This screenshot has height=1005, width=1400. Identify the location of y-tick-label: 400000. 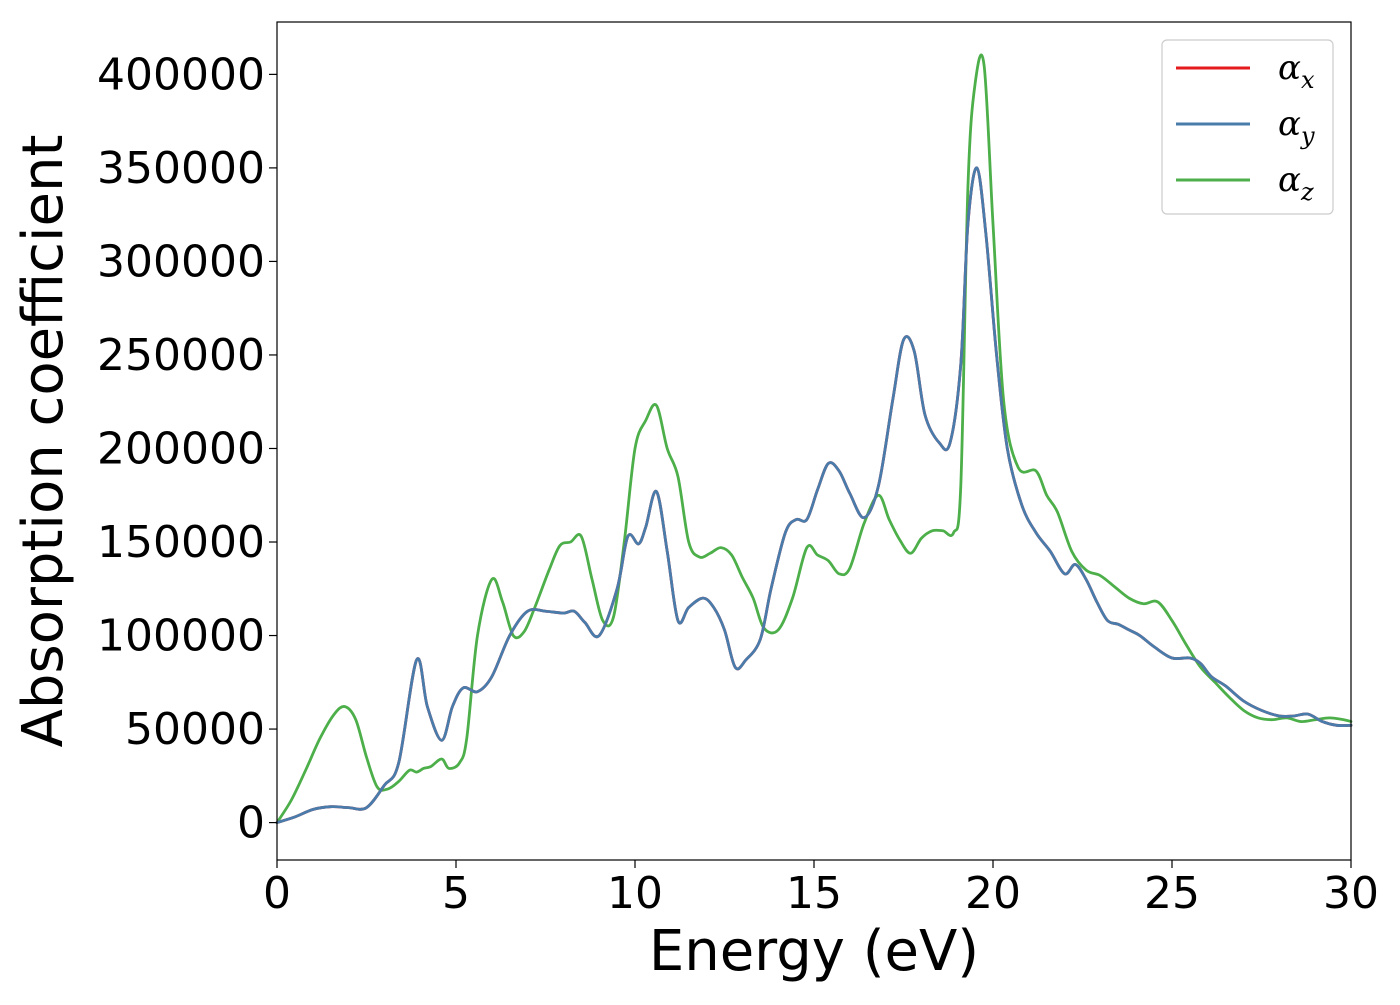
(181, 74).